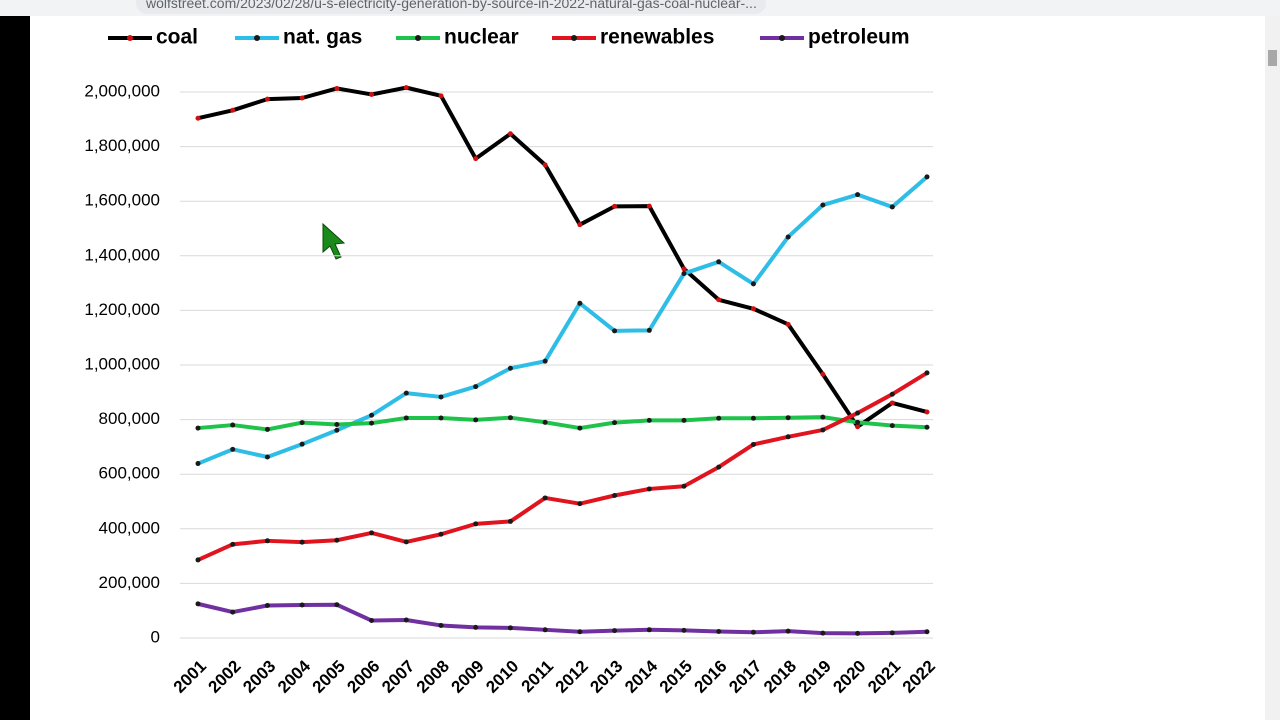  What do you see at coordinates (363, 677) in the screenshot?
I see `x-tick-label: 2006` at bounding box center [363, 677].